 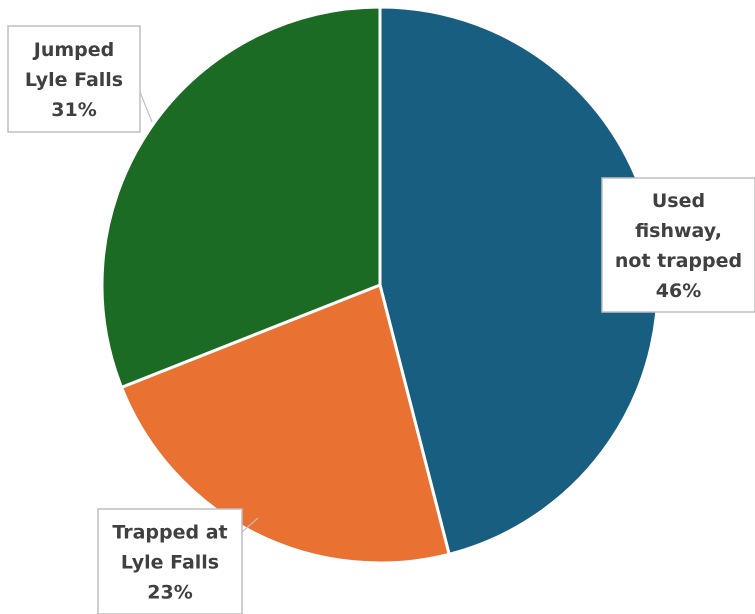 What do you see at coordinates (678, 291) in the screenshot?
I see `data-label-percent: 46%` at bounding box center [678, 291].